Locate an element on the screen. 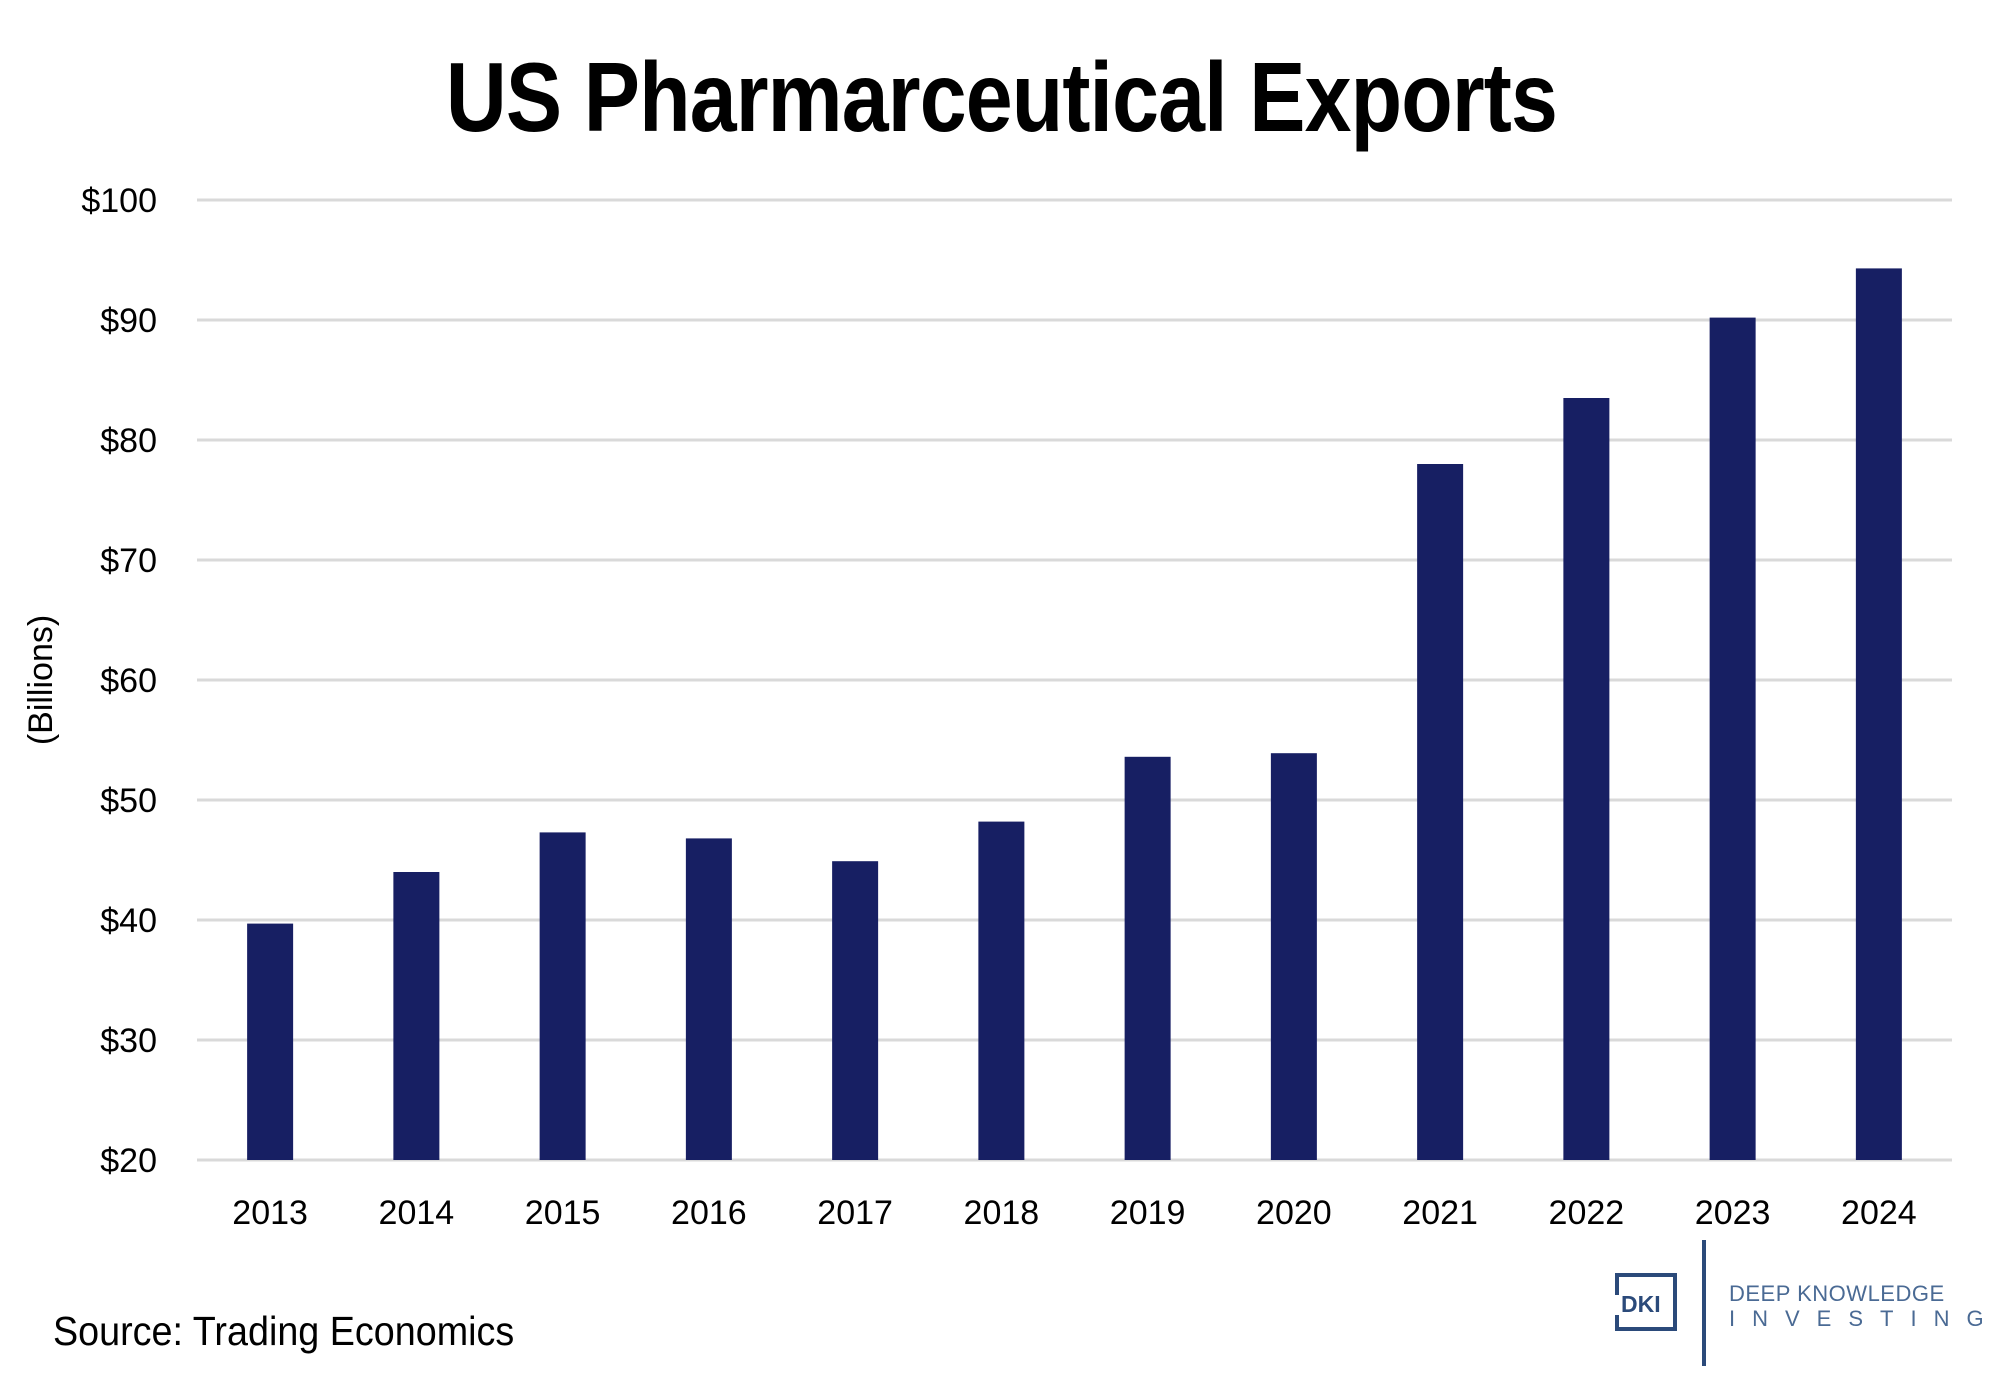 The height and width of the screenshot is (1383, 2003). y-tick-label: $30 is located at coordinates (128, 1041).